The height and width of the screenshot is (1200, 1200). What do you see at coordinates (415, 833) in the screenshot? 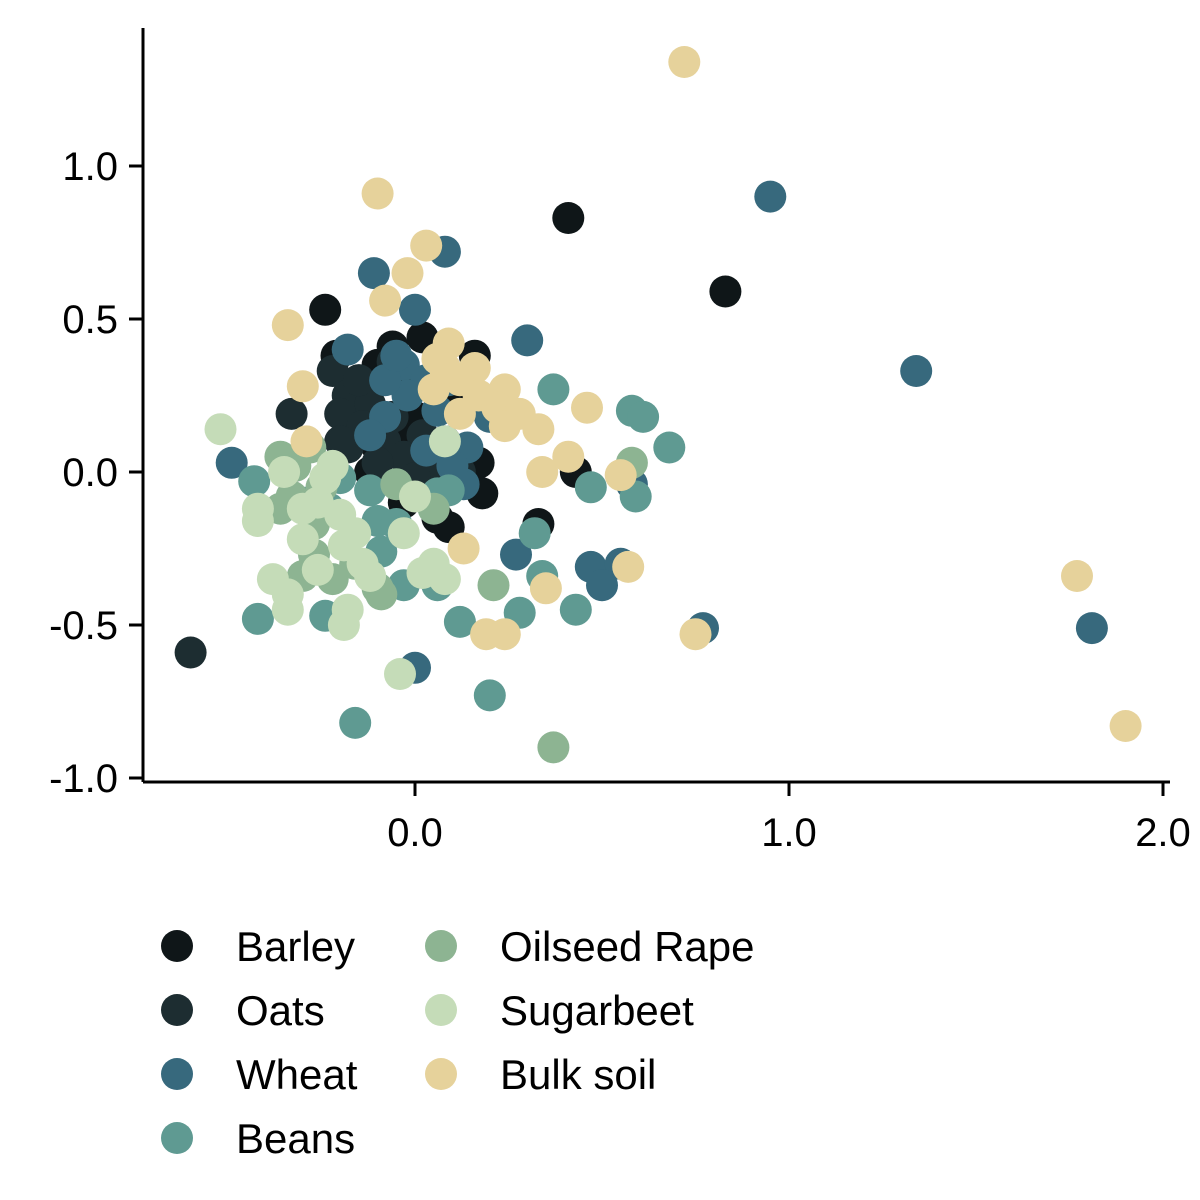
I see `x-tick-label: 0.0` at bounding box center [415, 833].